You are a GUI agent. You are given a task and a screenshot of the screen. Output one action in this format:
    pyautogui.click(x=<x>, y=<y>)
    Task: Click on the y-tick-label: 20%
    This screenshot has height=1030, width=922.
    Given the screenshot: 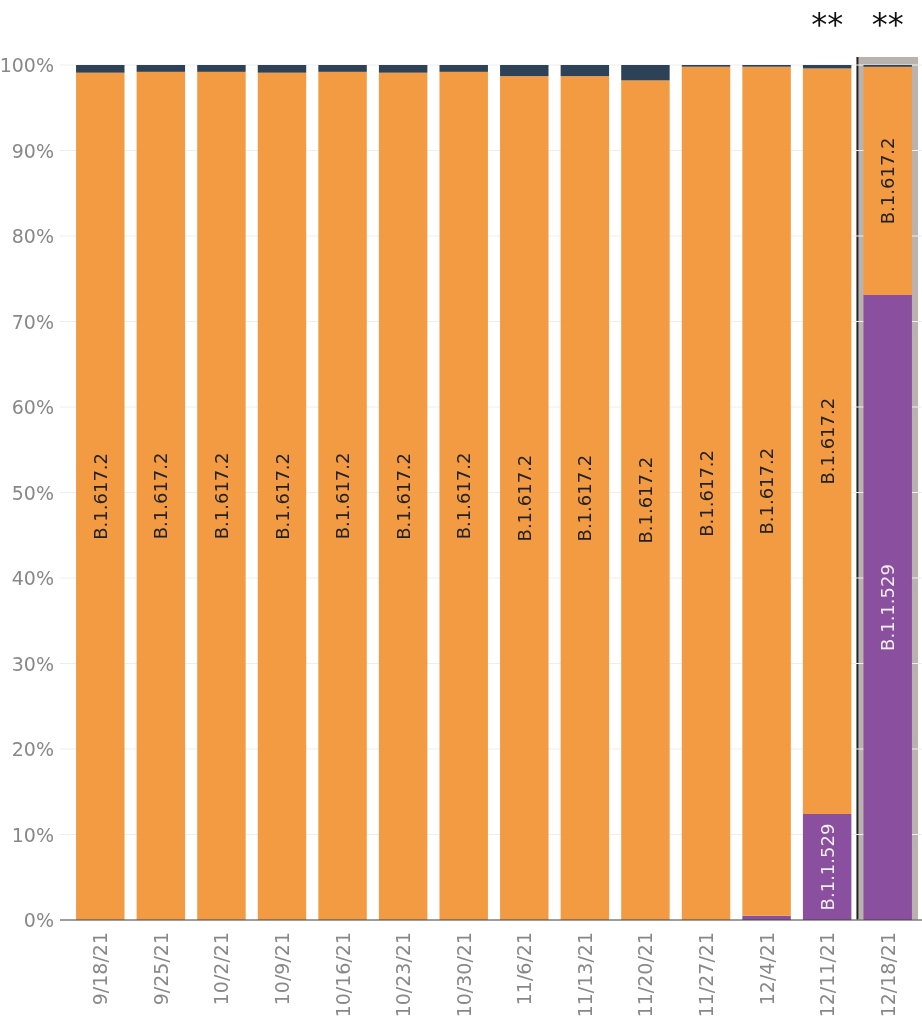 What is the action you would take?
    pyautogui.click(x=32, y=749)
    